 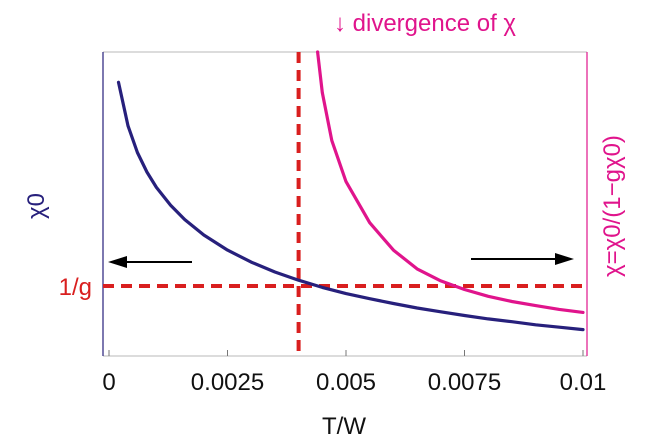 What do you see at coordinates (344, 426) in the screenshot?
I see `x-axis-title: T/W` at bounding box center [344, 426].